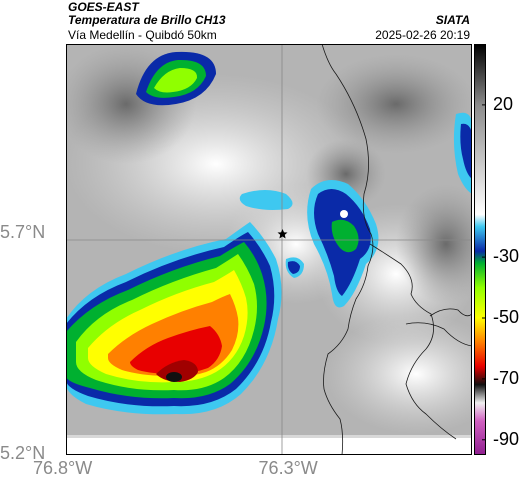 The image size is (526, 491). Describe the element at coordinates (103, 7) in the screenshot. I see `satellite-title: GOES-EAST` at that location.